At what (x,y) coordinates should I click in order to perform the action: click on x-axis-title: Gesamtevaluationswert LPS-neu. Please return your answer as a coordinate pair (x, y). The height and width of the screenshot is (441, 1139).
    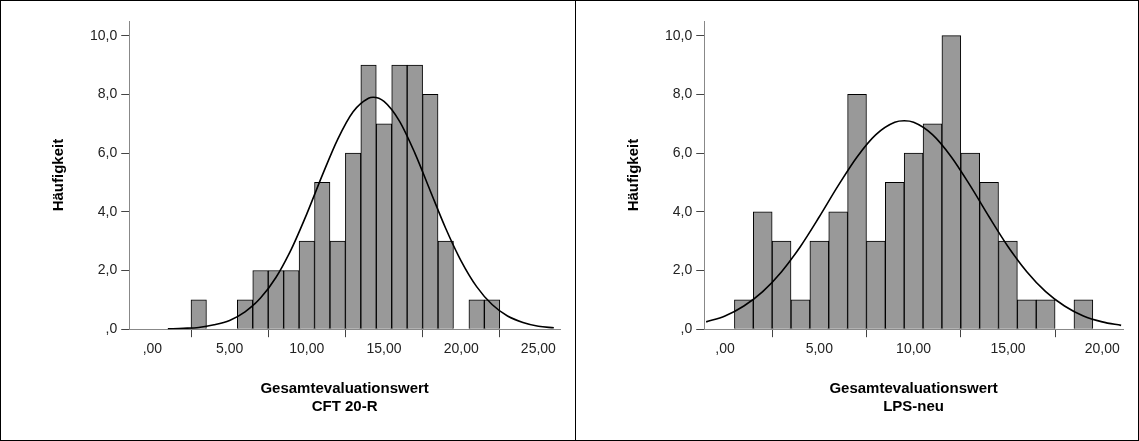
    Looking at the image, I should click on (913, 397).